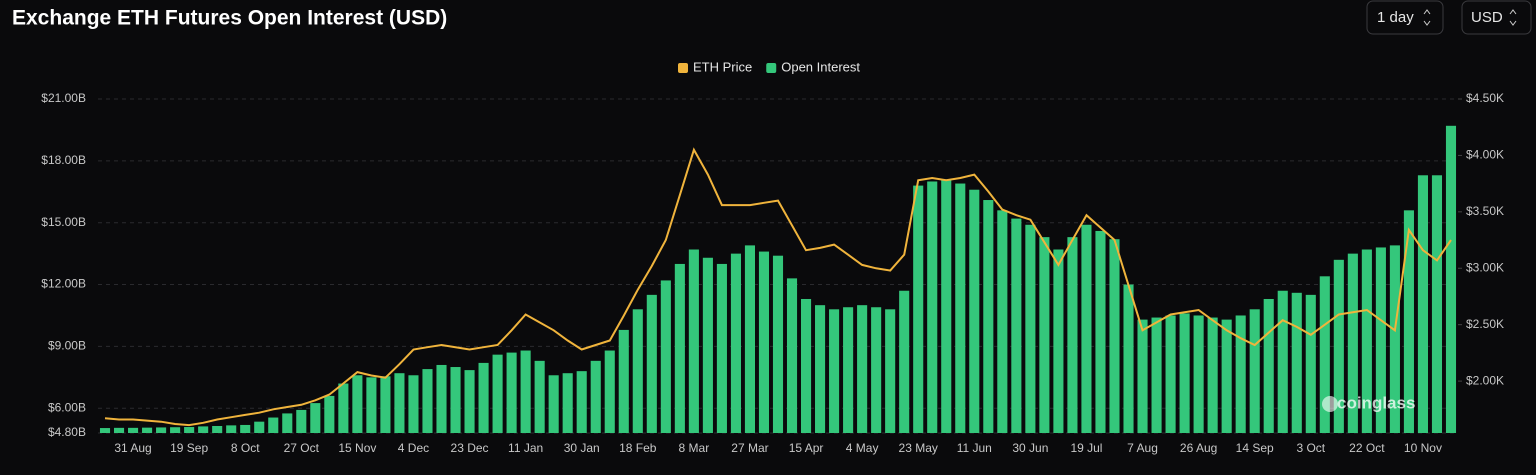 Image resolution: width=1536 pixels, height=475 pixels. What do you see at coordinates (1395, 17) in the screenshot?
I see `interval-label: 1 day` at bounding box center [1395, 17].